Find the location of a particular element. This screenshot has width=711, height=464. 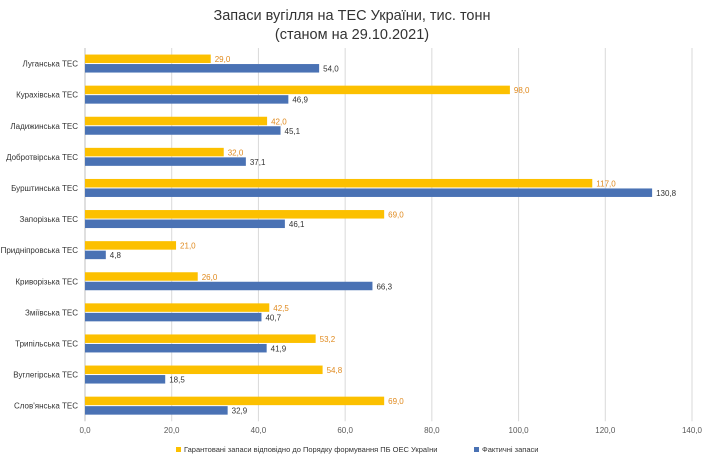

data-label-guaranteed: 53,2 is located at coordinates (328, 339).